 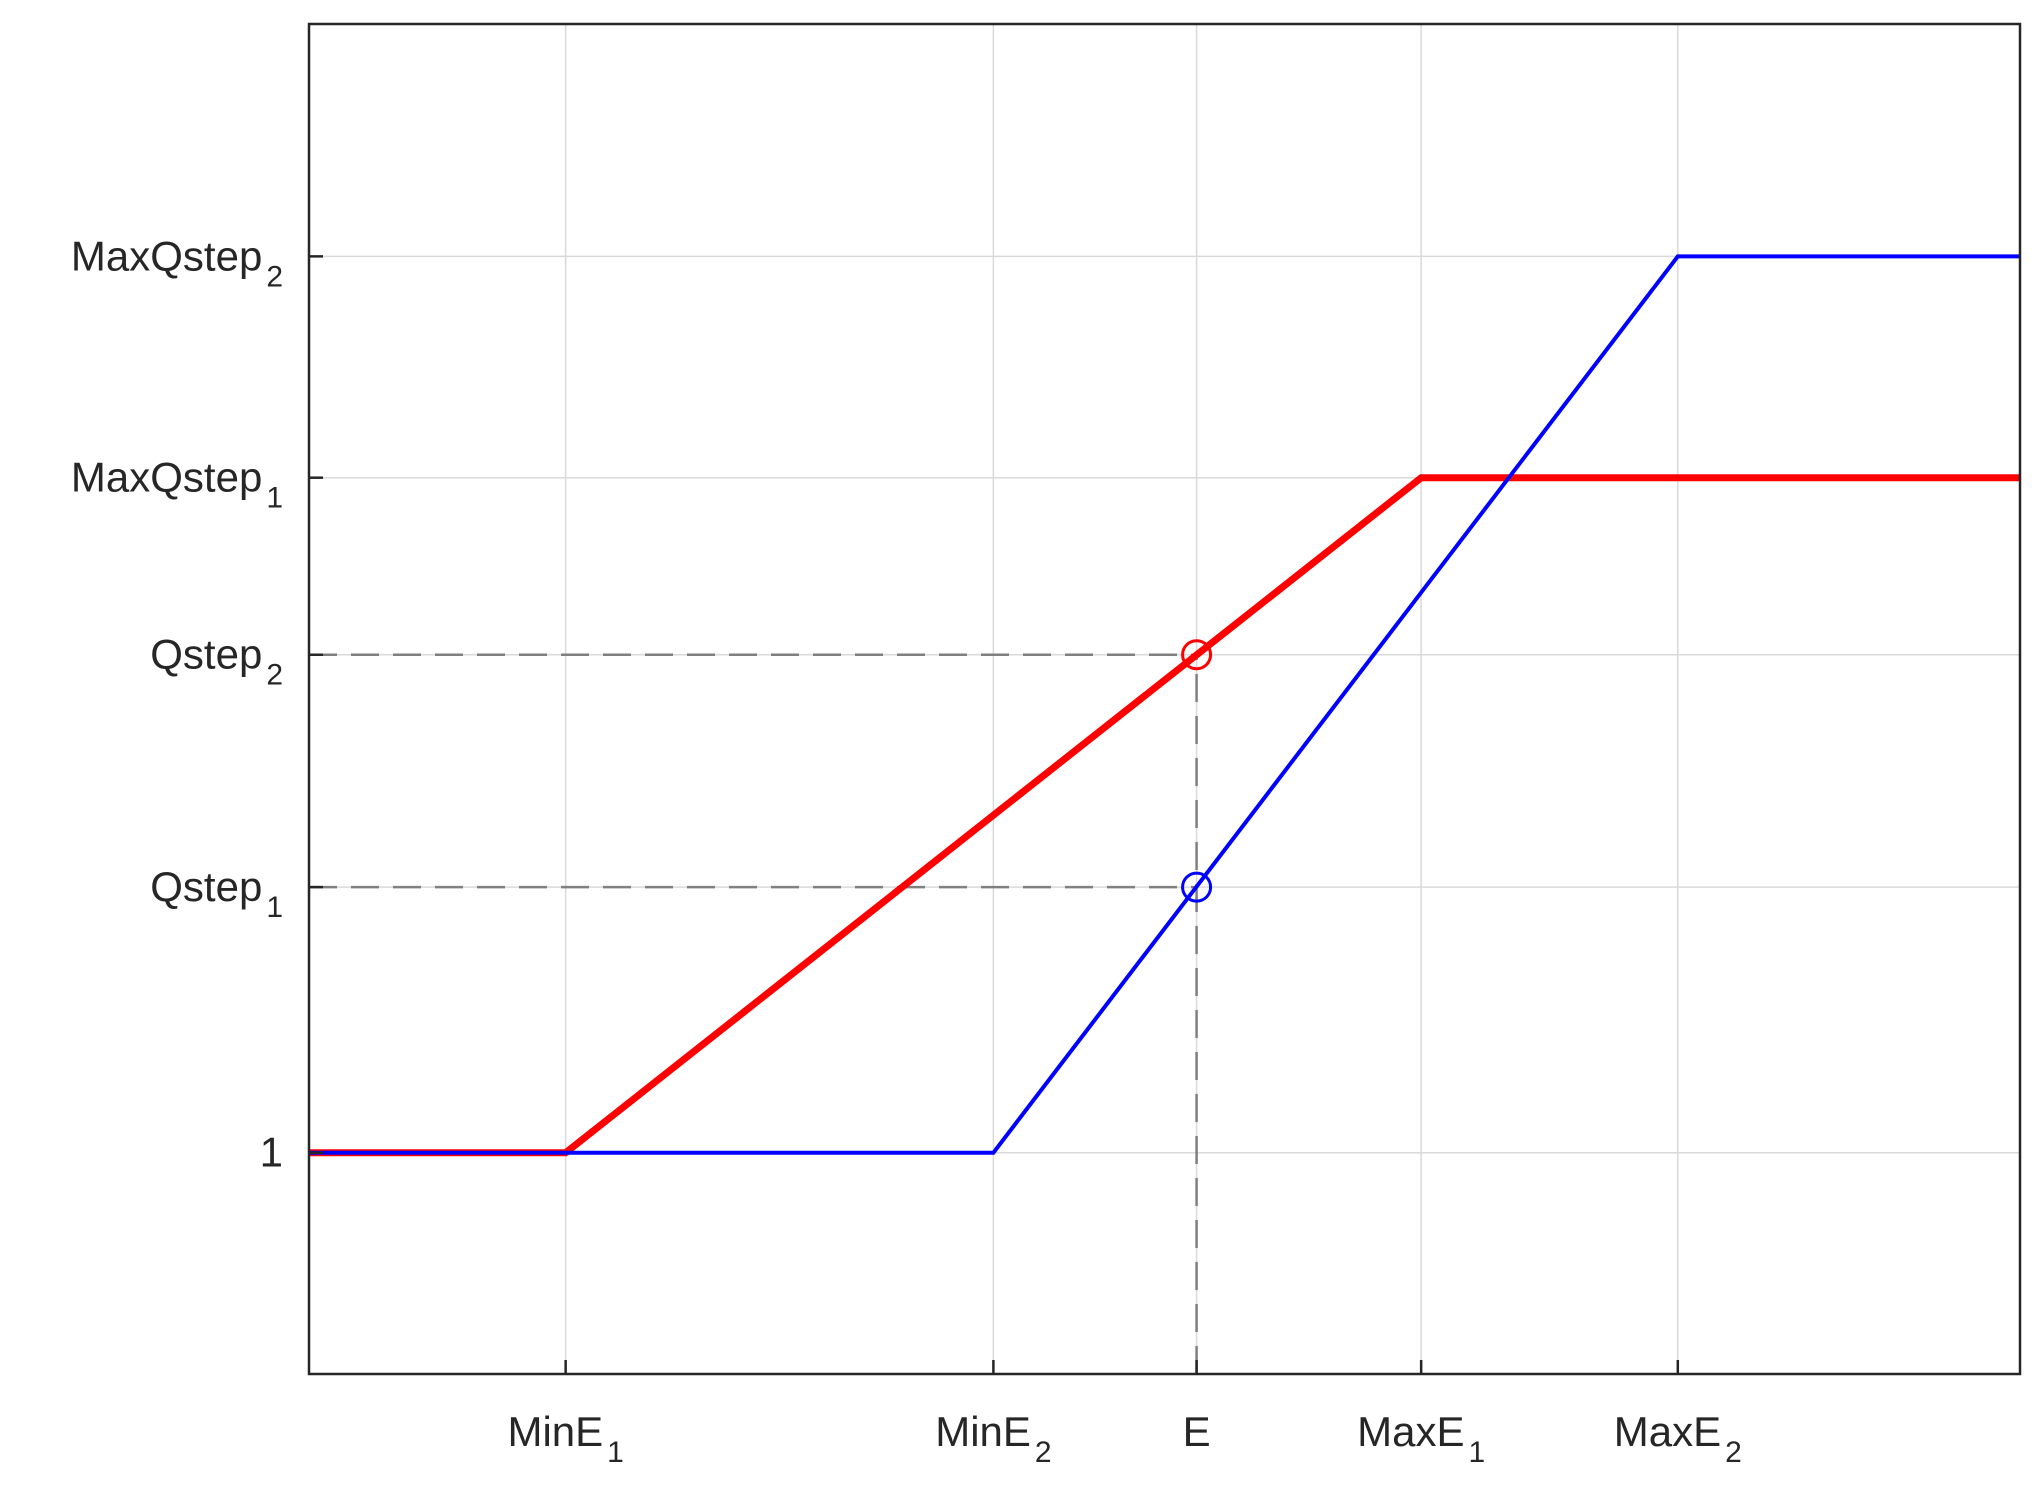 What do you see at coordinates (216, 661) in the screenshot?
I see `y-tick-label: Qstep 2` at bounding box center [216, 661].